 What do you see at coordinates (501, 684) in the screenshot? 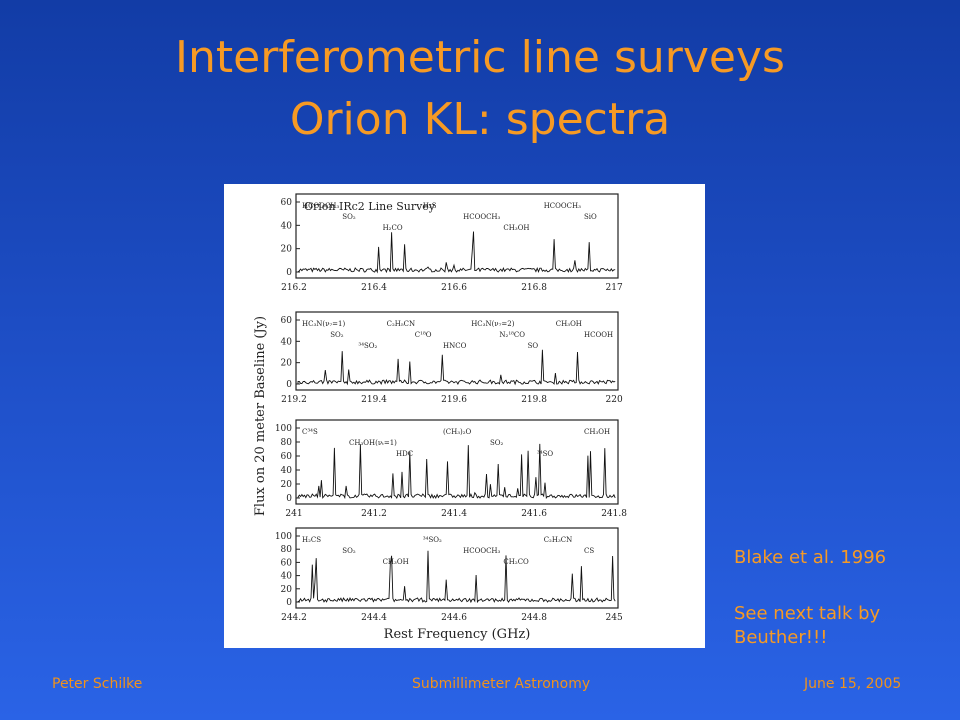
I see `footer-event: Submillimeter Astronomy` at bounding box center [501, 684].